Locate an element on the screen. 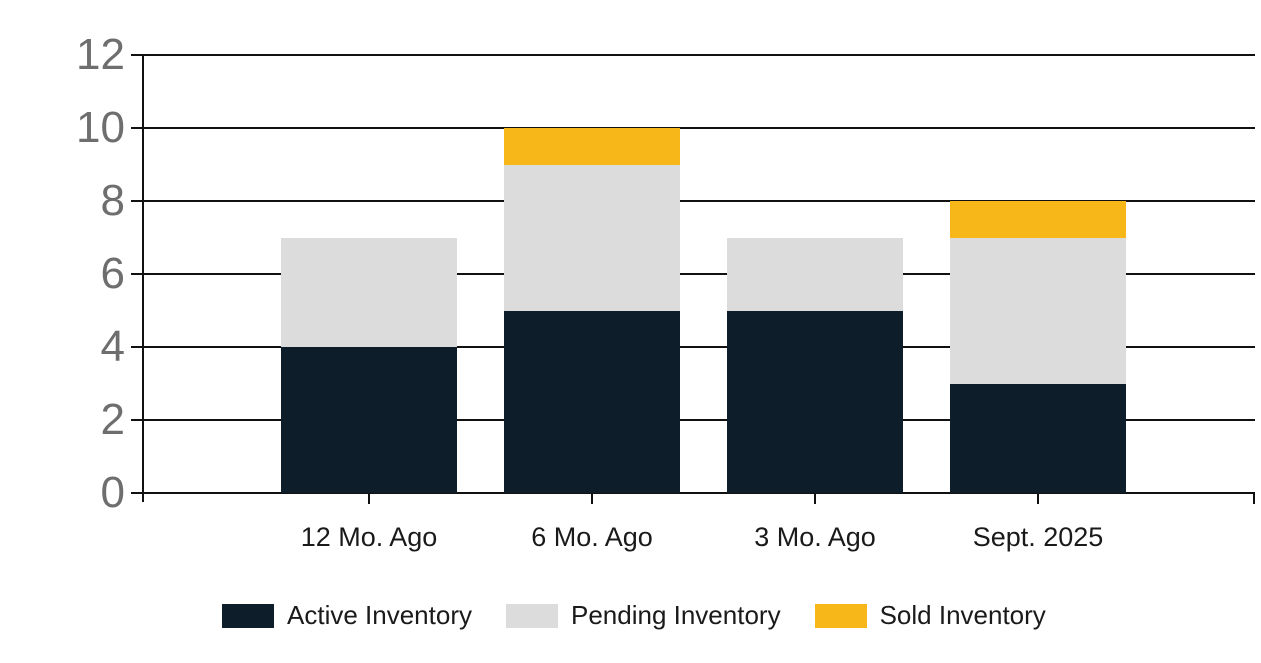 The width and height of the screenshot is (1261, 663). y-axis-tick-label: 10 is located at coordinates (100, 127).